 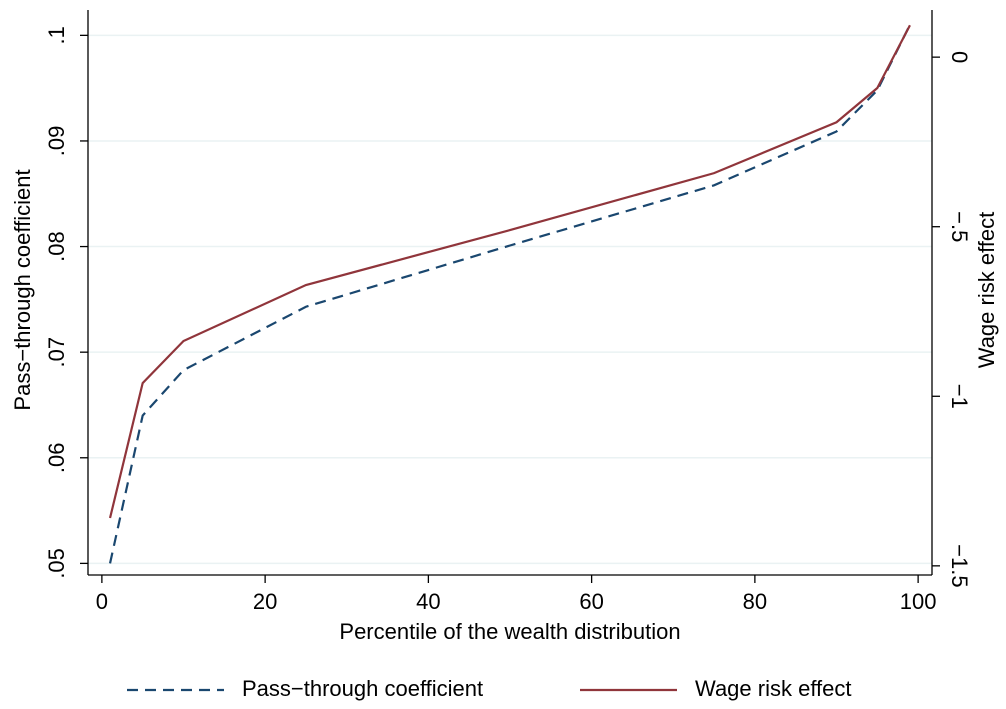 What do you see at coordinates (22, 289) in the screenshot?
I see `y-axis-title: Pass−through coefficient` at bounding box center [22, 289].